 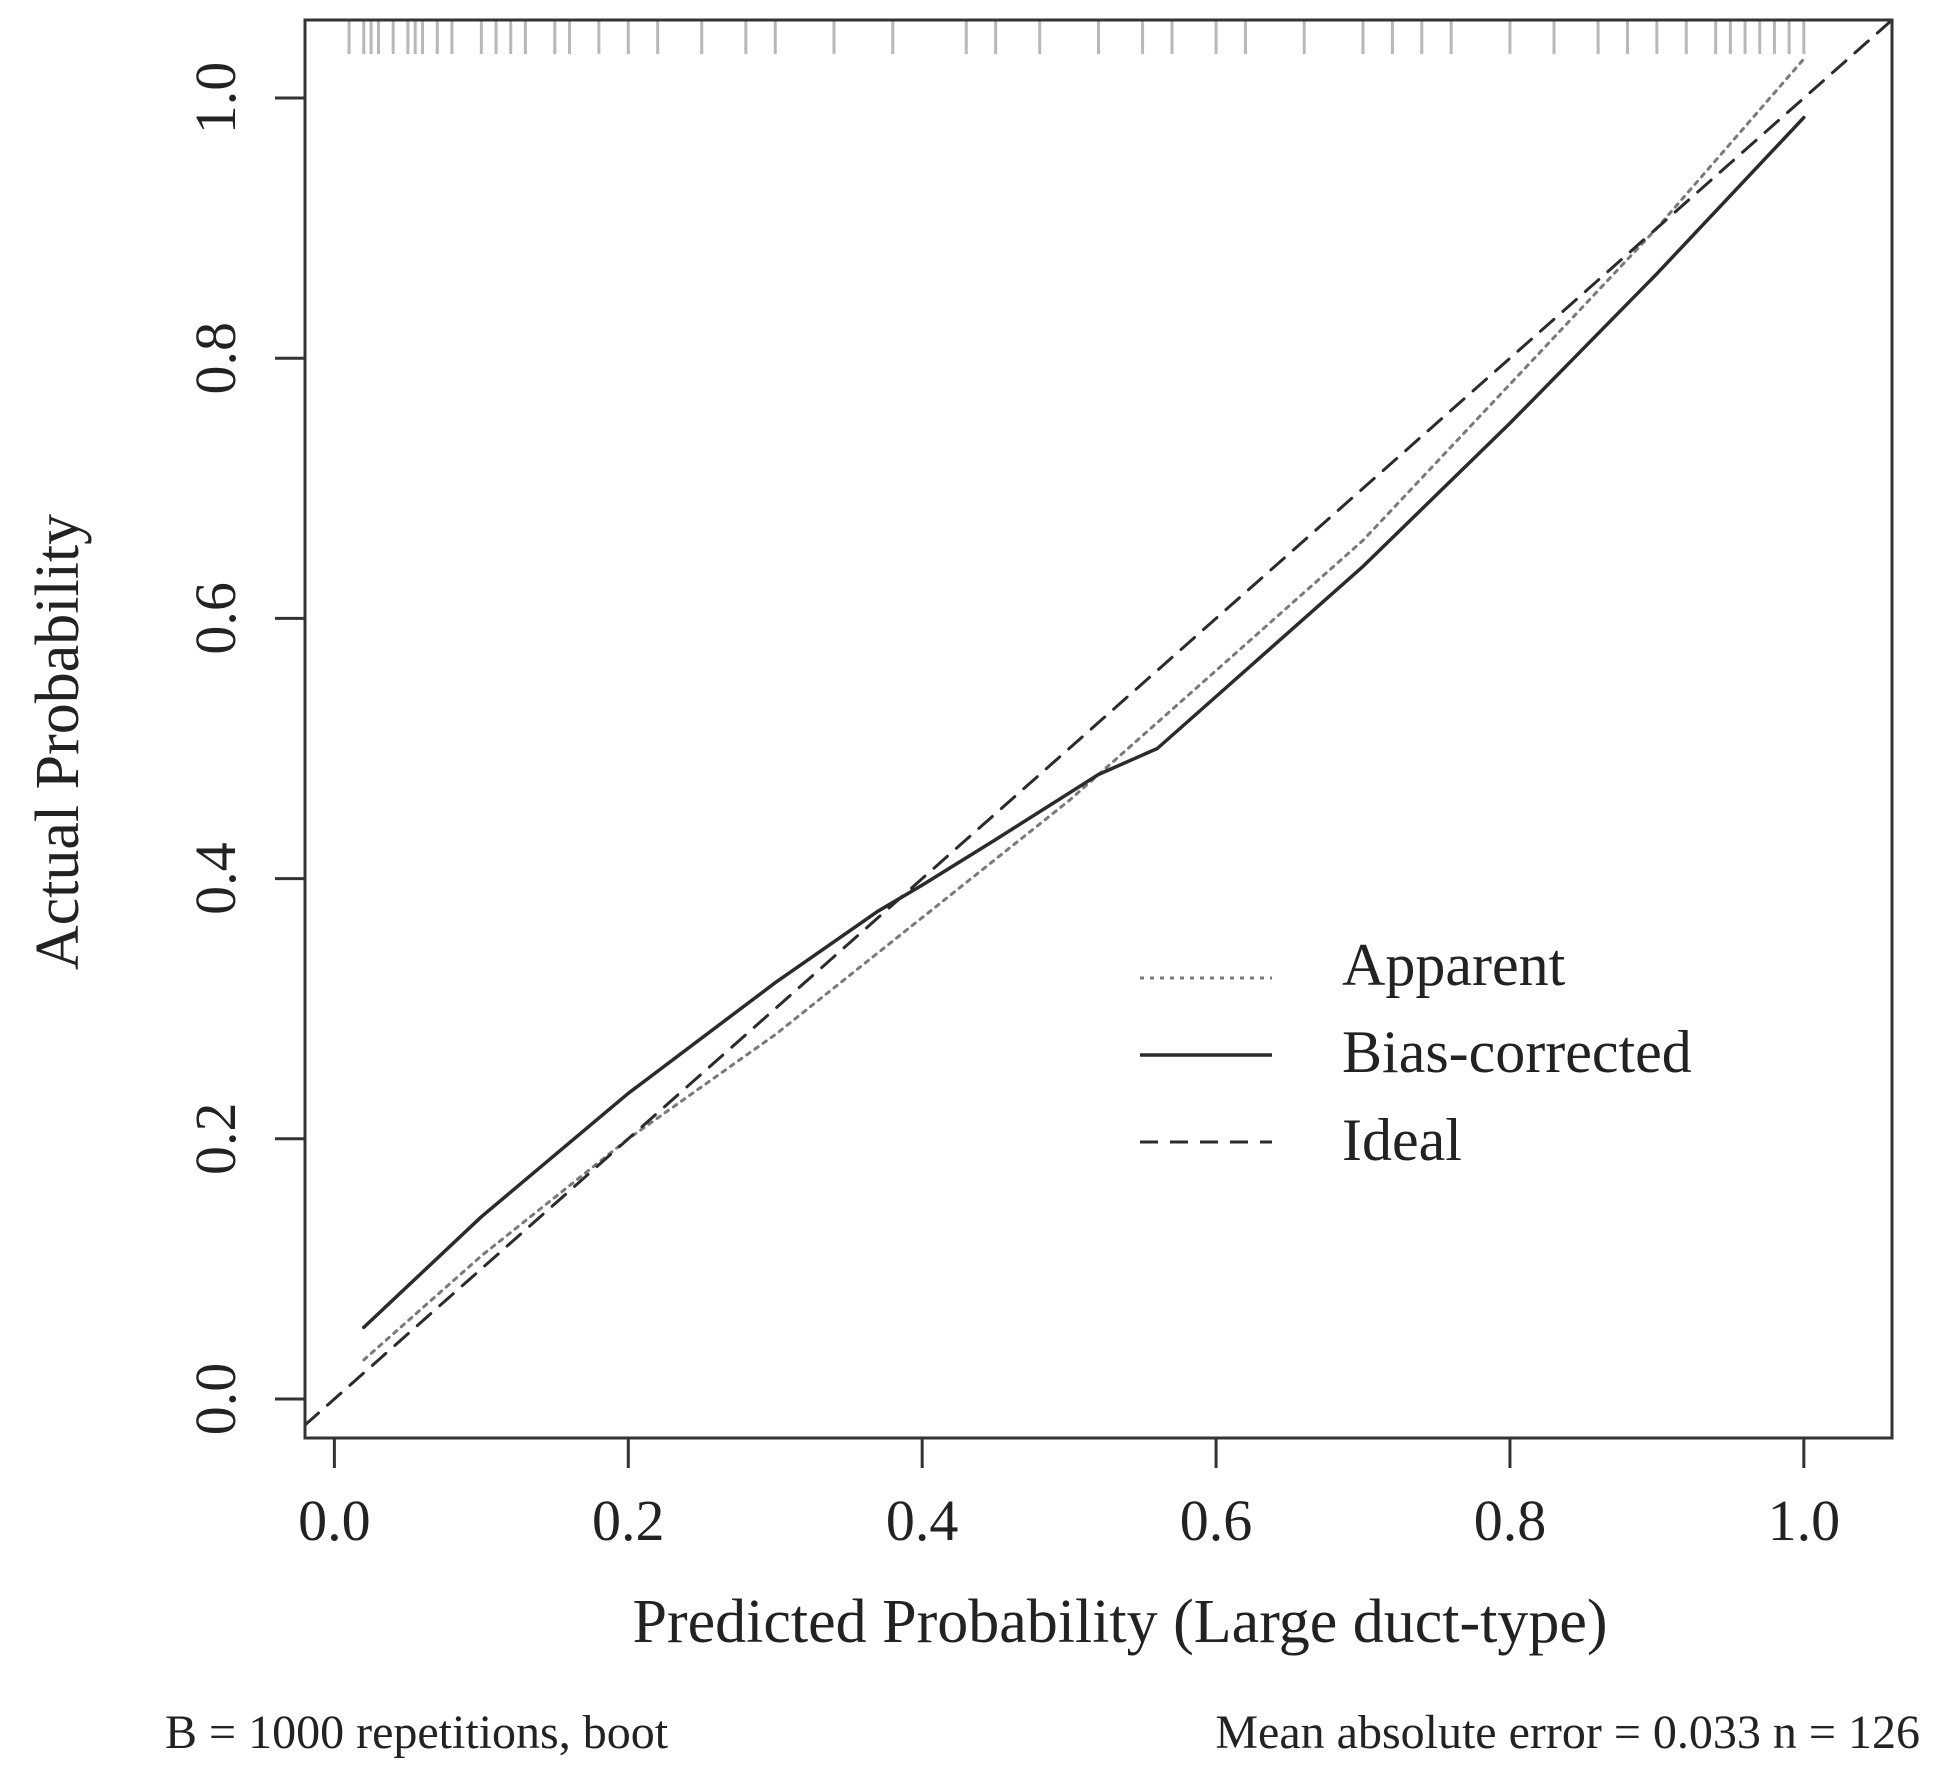 I want to click on x-tick-label: 1.0, so click(x=1804, y=1520).